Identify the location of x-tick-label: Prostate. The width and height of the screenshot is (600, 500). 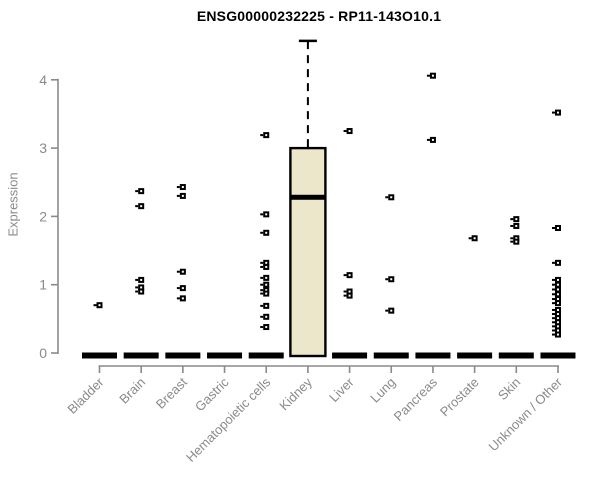
(459, 397).